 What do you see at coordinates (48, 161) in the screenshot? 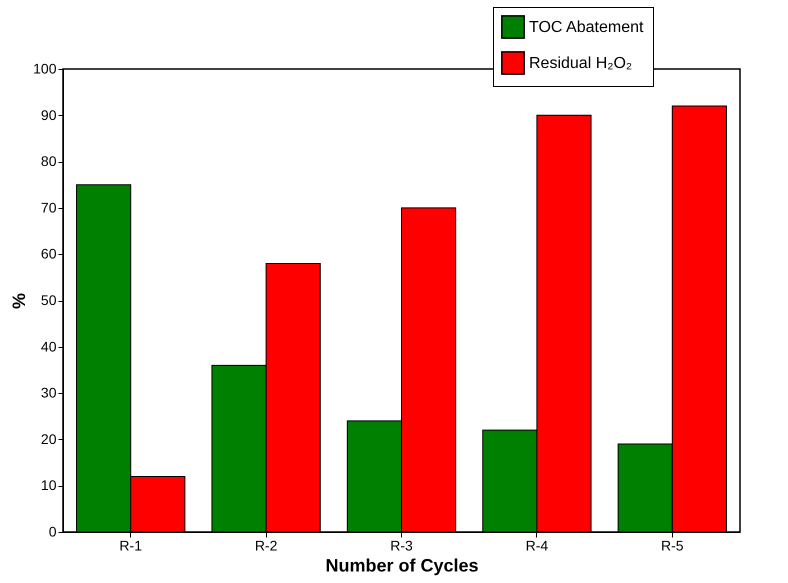
I see `y-tick-label: 80` at bounding box center [48, 161].